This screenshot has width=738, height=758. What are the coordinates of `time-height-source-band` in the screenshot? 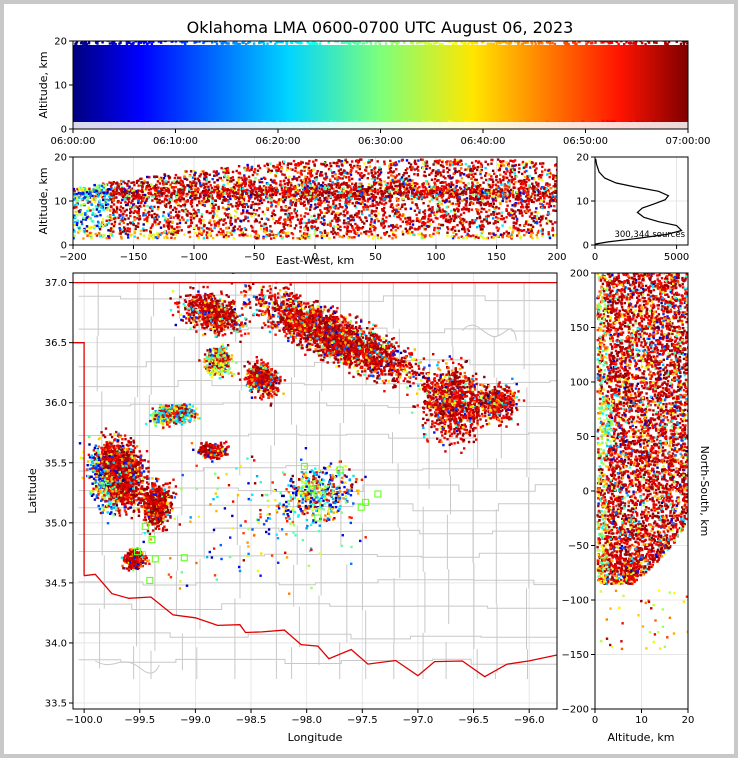 It's located at (380, 87).